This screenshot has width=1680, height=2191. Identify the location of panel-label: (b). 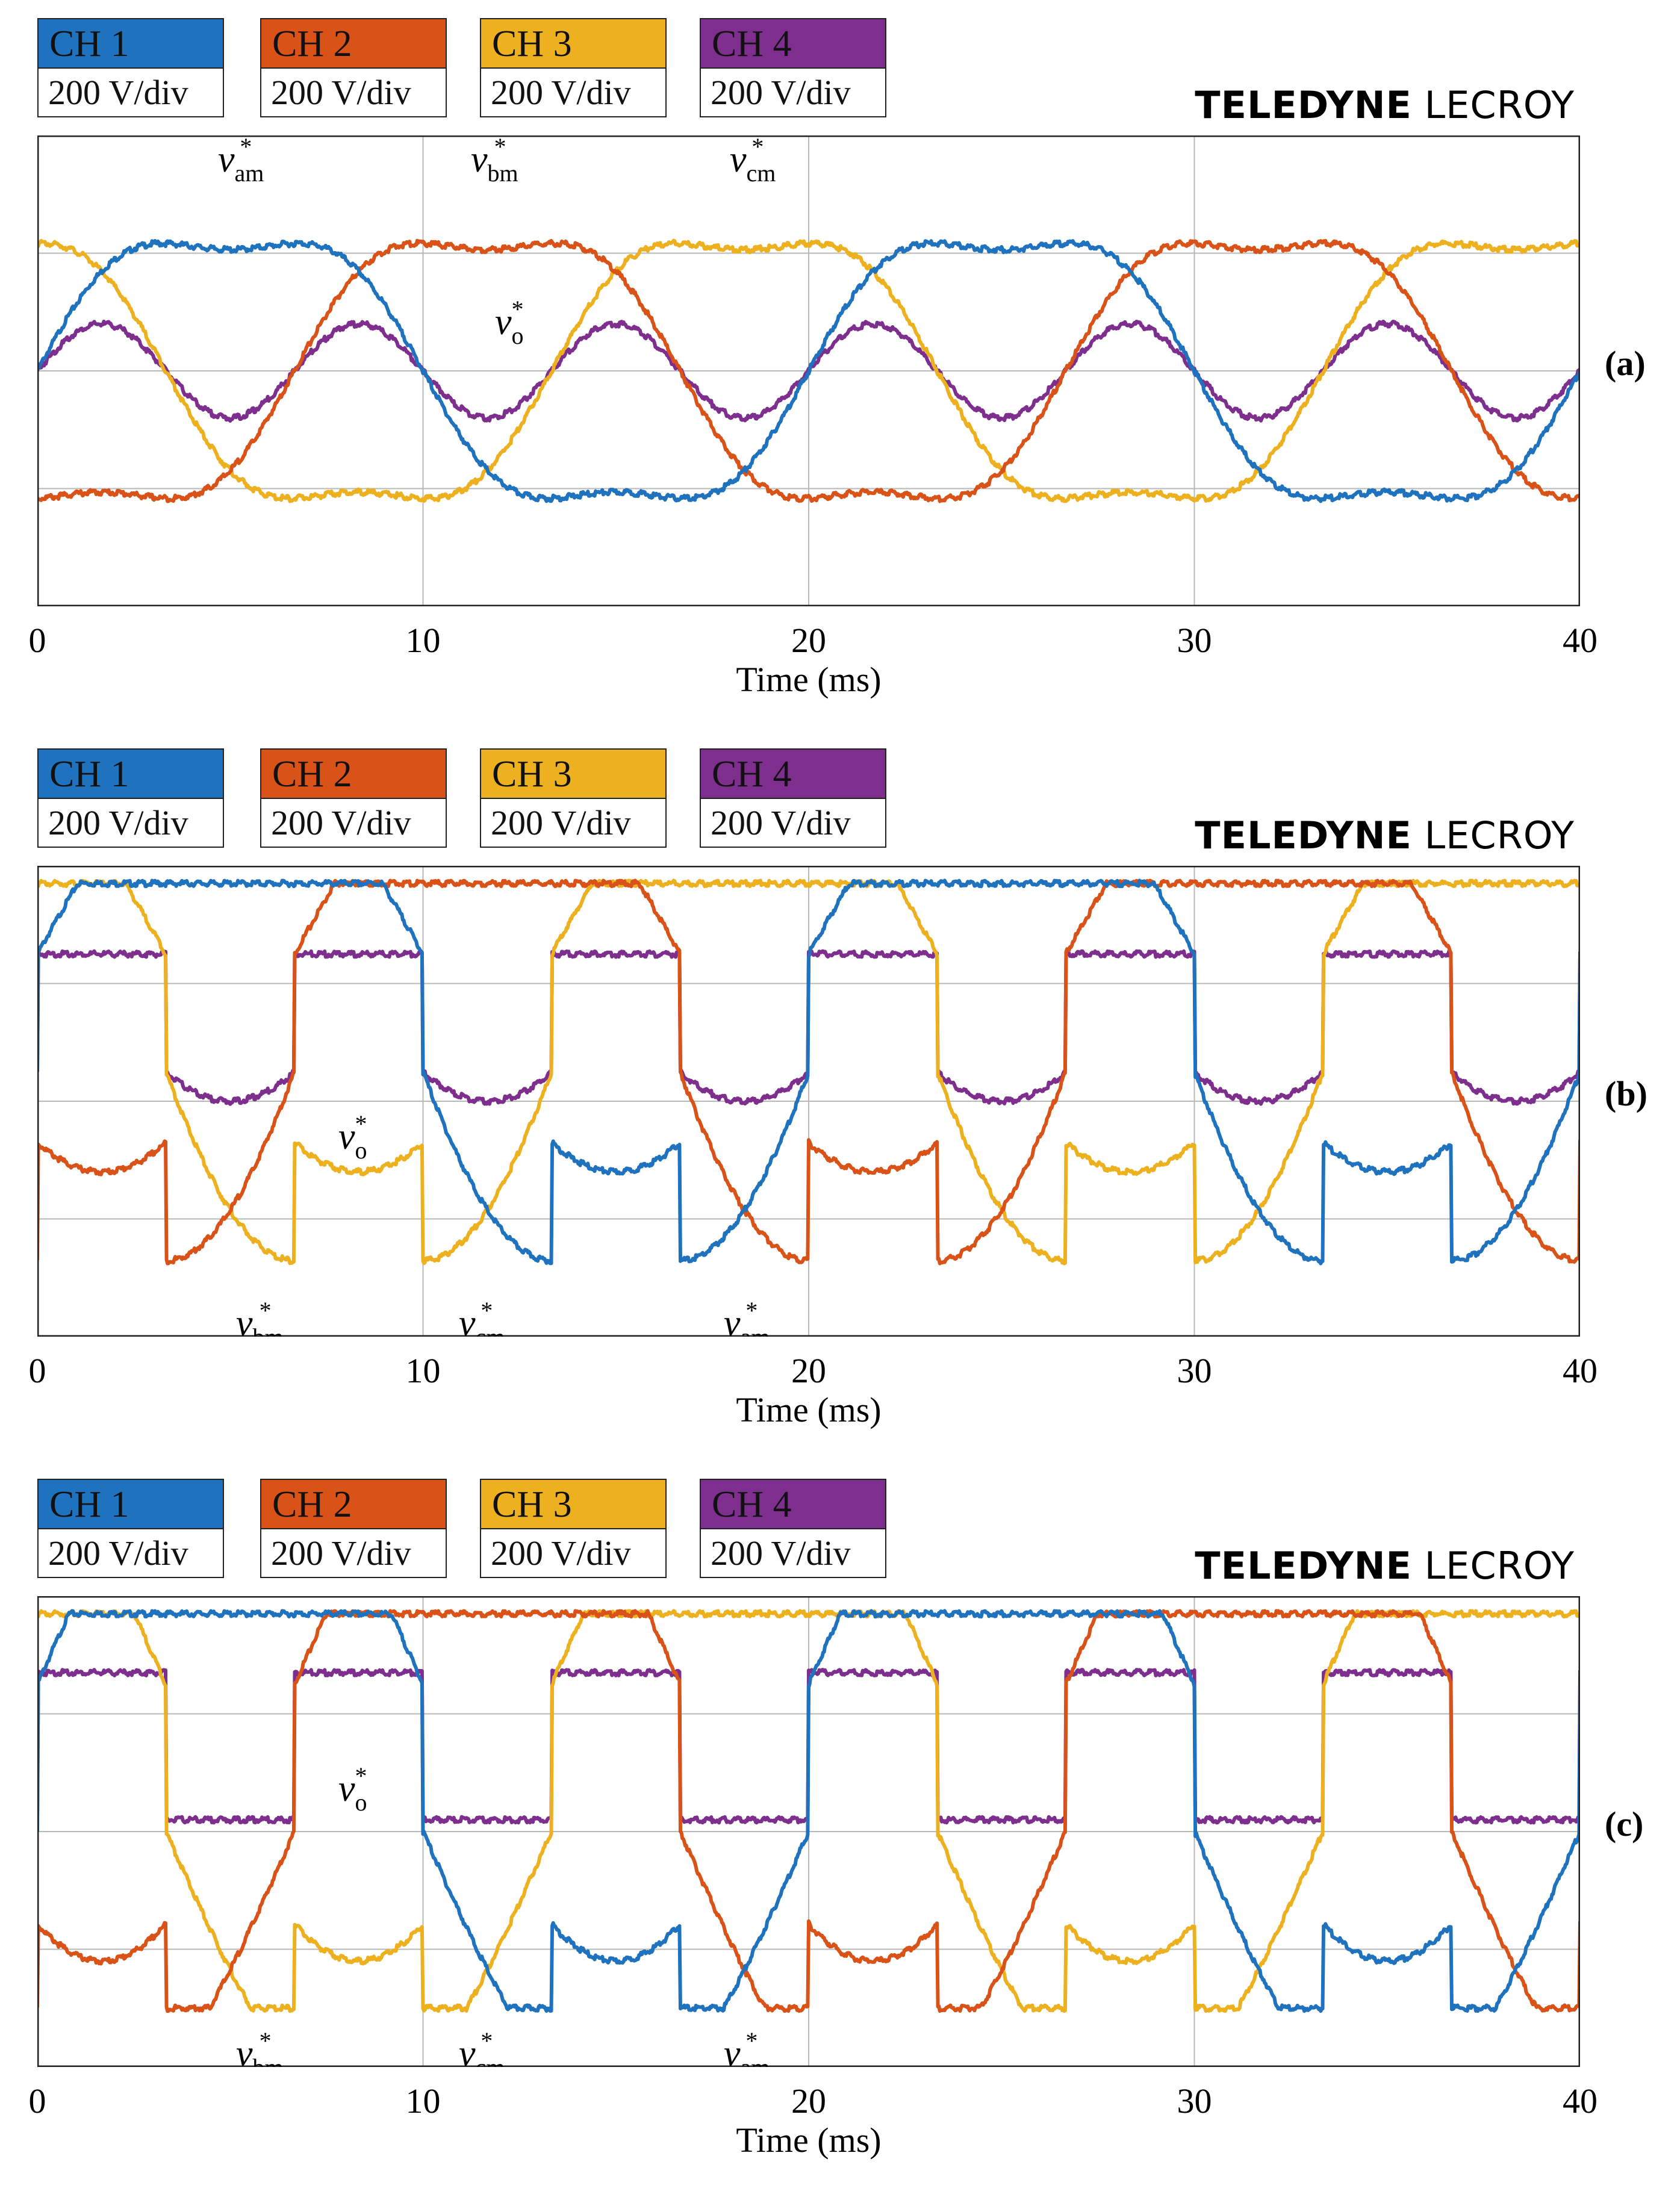
(1626, 1093).